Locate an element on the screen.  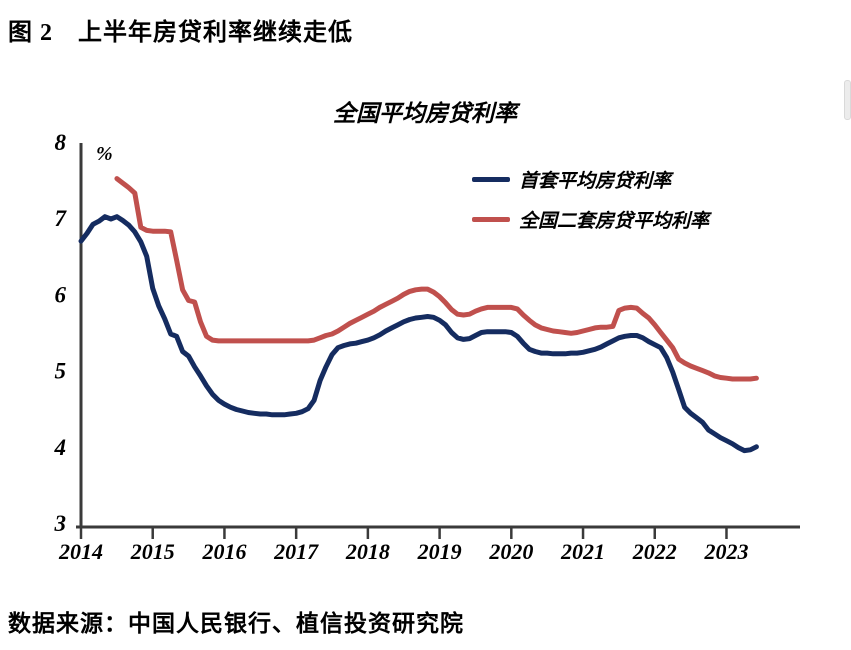
x-tick-label: 2019 is located at coordinates (439, 551).